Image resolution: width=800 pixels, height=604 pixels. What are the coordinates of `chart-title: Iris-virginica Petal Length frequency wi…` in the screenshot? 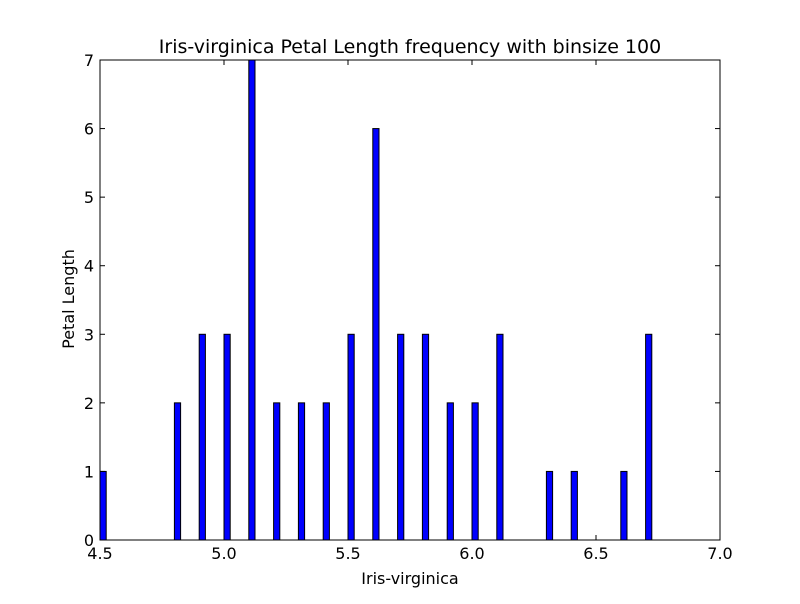 It's located at (410, 47).